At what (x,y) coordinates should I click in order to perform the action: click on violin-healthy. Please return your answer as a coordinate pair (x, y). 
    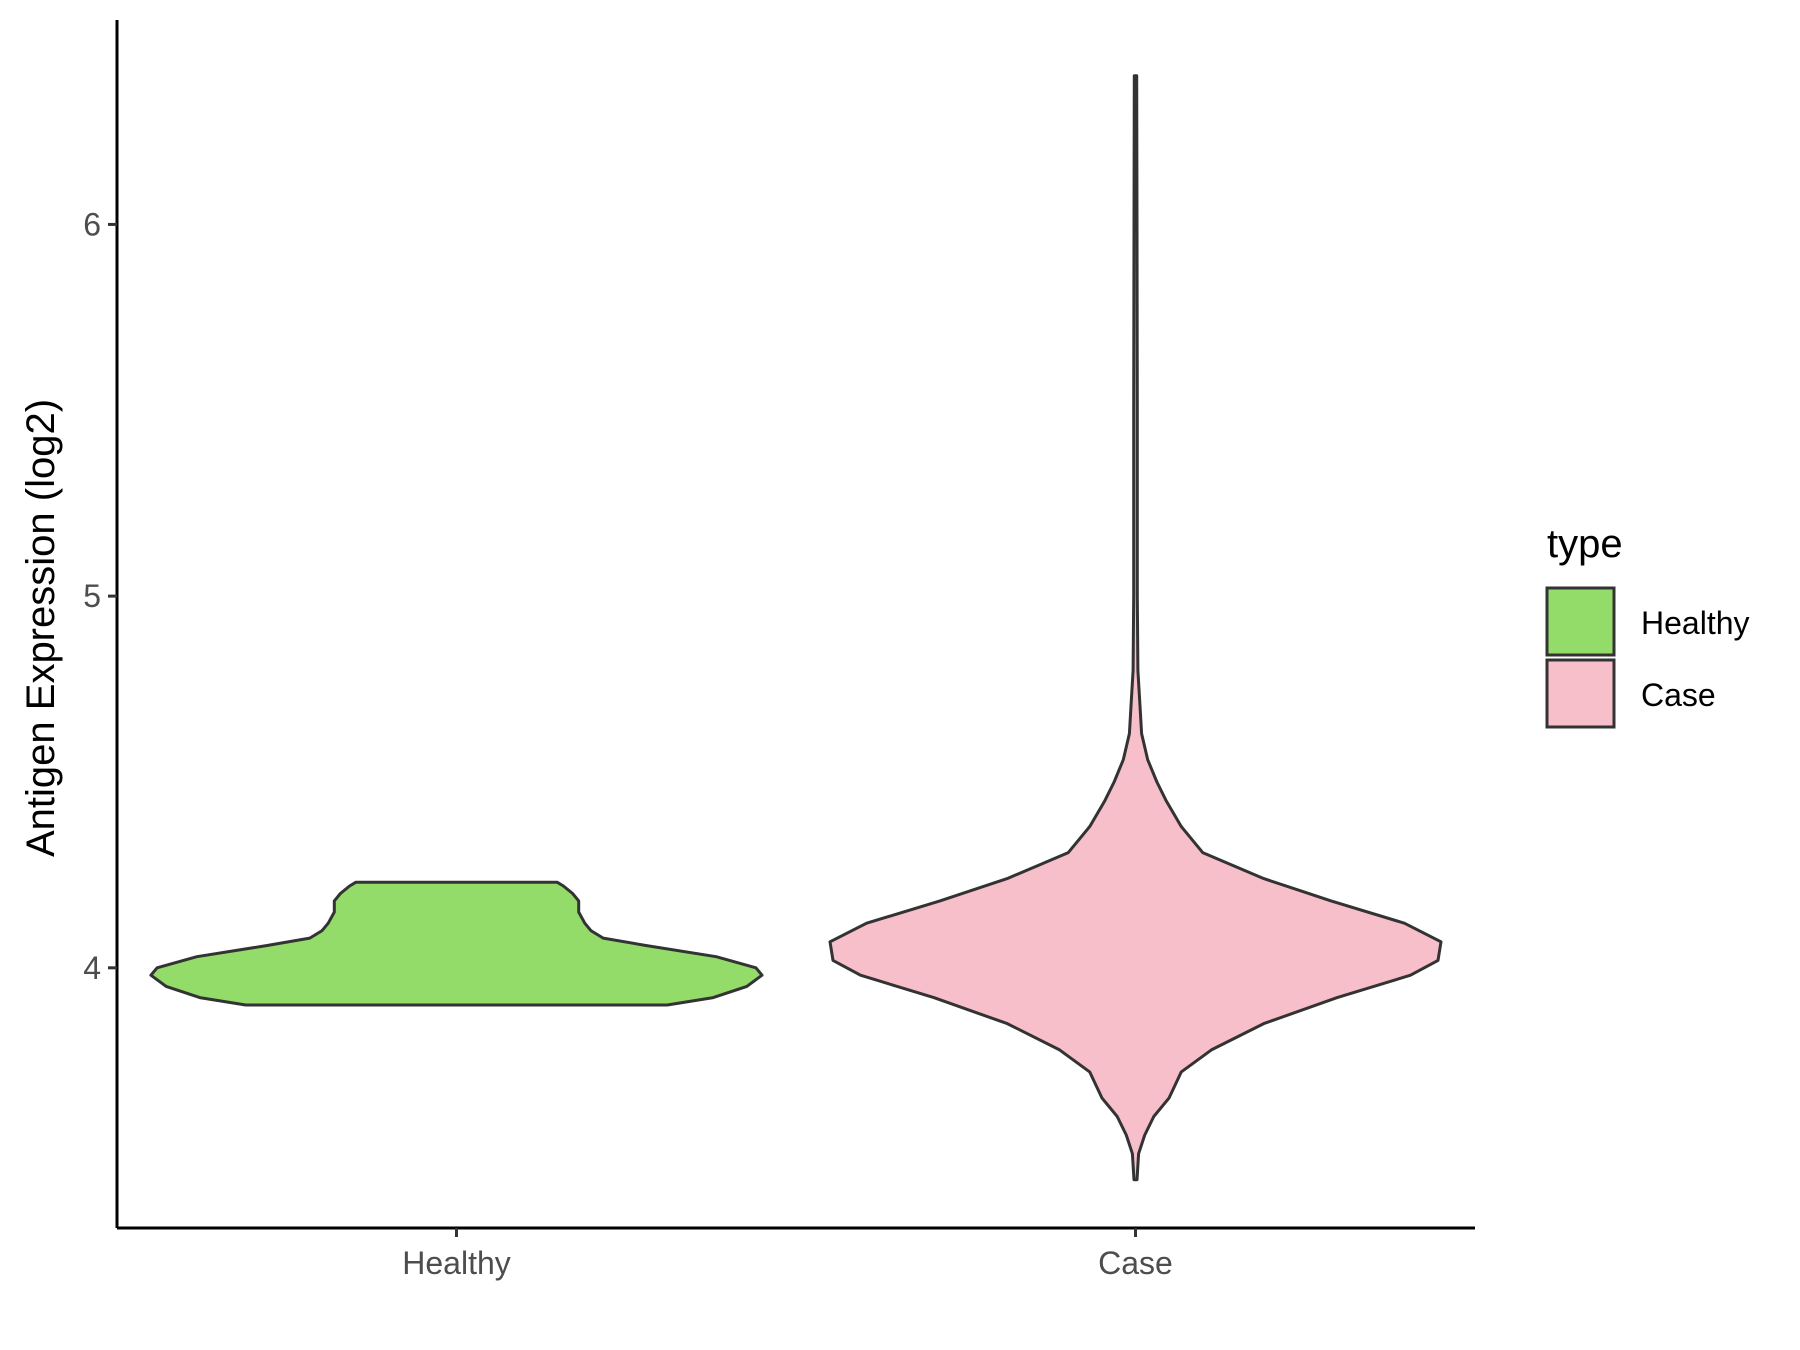
    Looking at the image, I should click on (456, 943).